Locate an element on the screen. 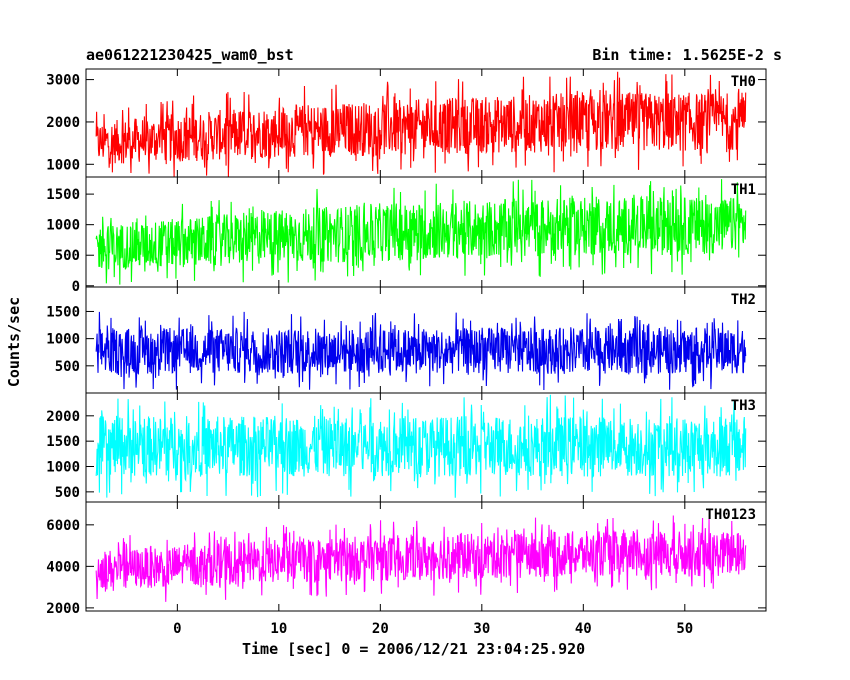 The image size is (850, 680). x-tick-label: 20 is located at coordinates (380, 629).